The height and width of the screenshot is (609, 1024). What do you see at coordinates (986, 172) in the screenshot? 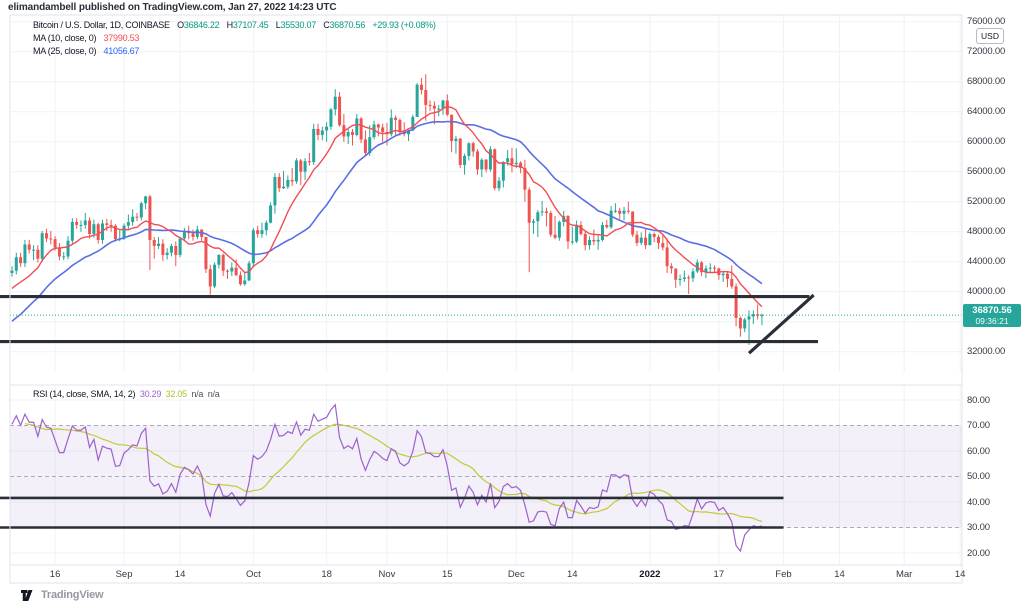
I see `price-axis-label: 56000.00` at bounding box center [986, 172].